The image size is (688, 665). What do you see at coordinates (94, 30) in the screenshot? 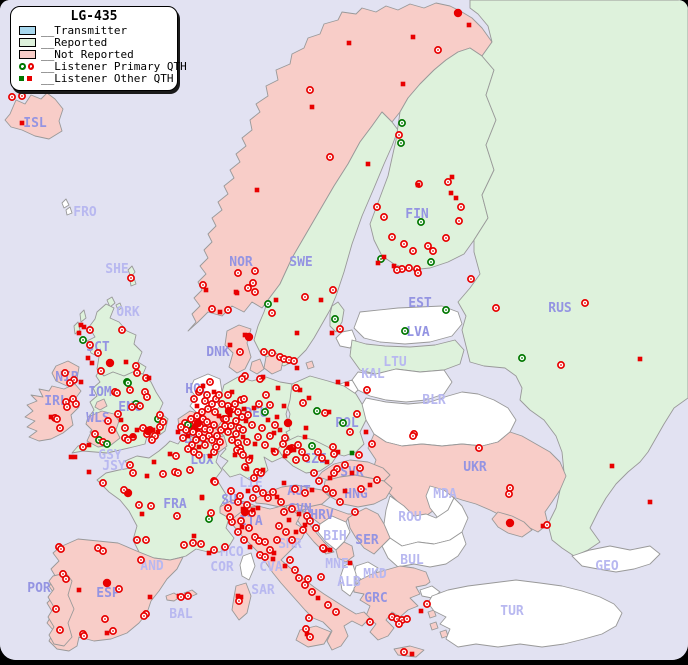
I see `legend-item-transmitter: __Transmitter` at bounding box center [94, 30].